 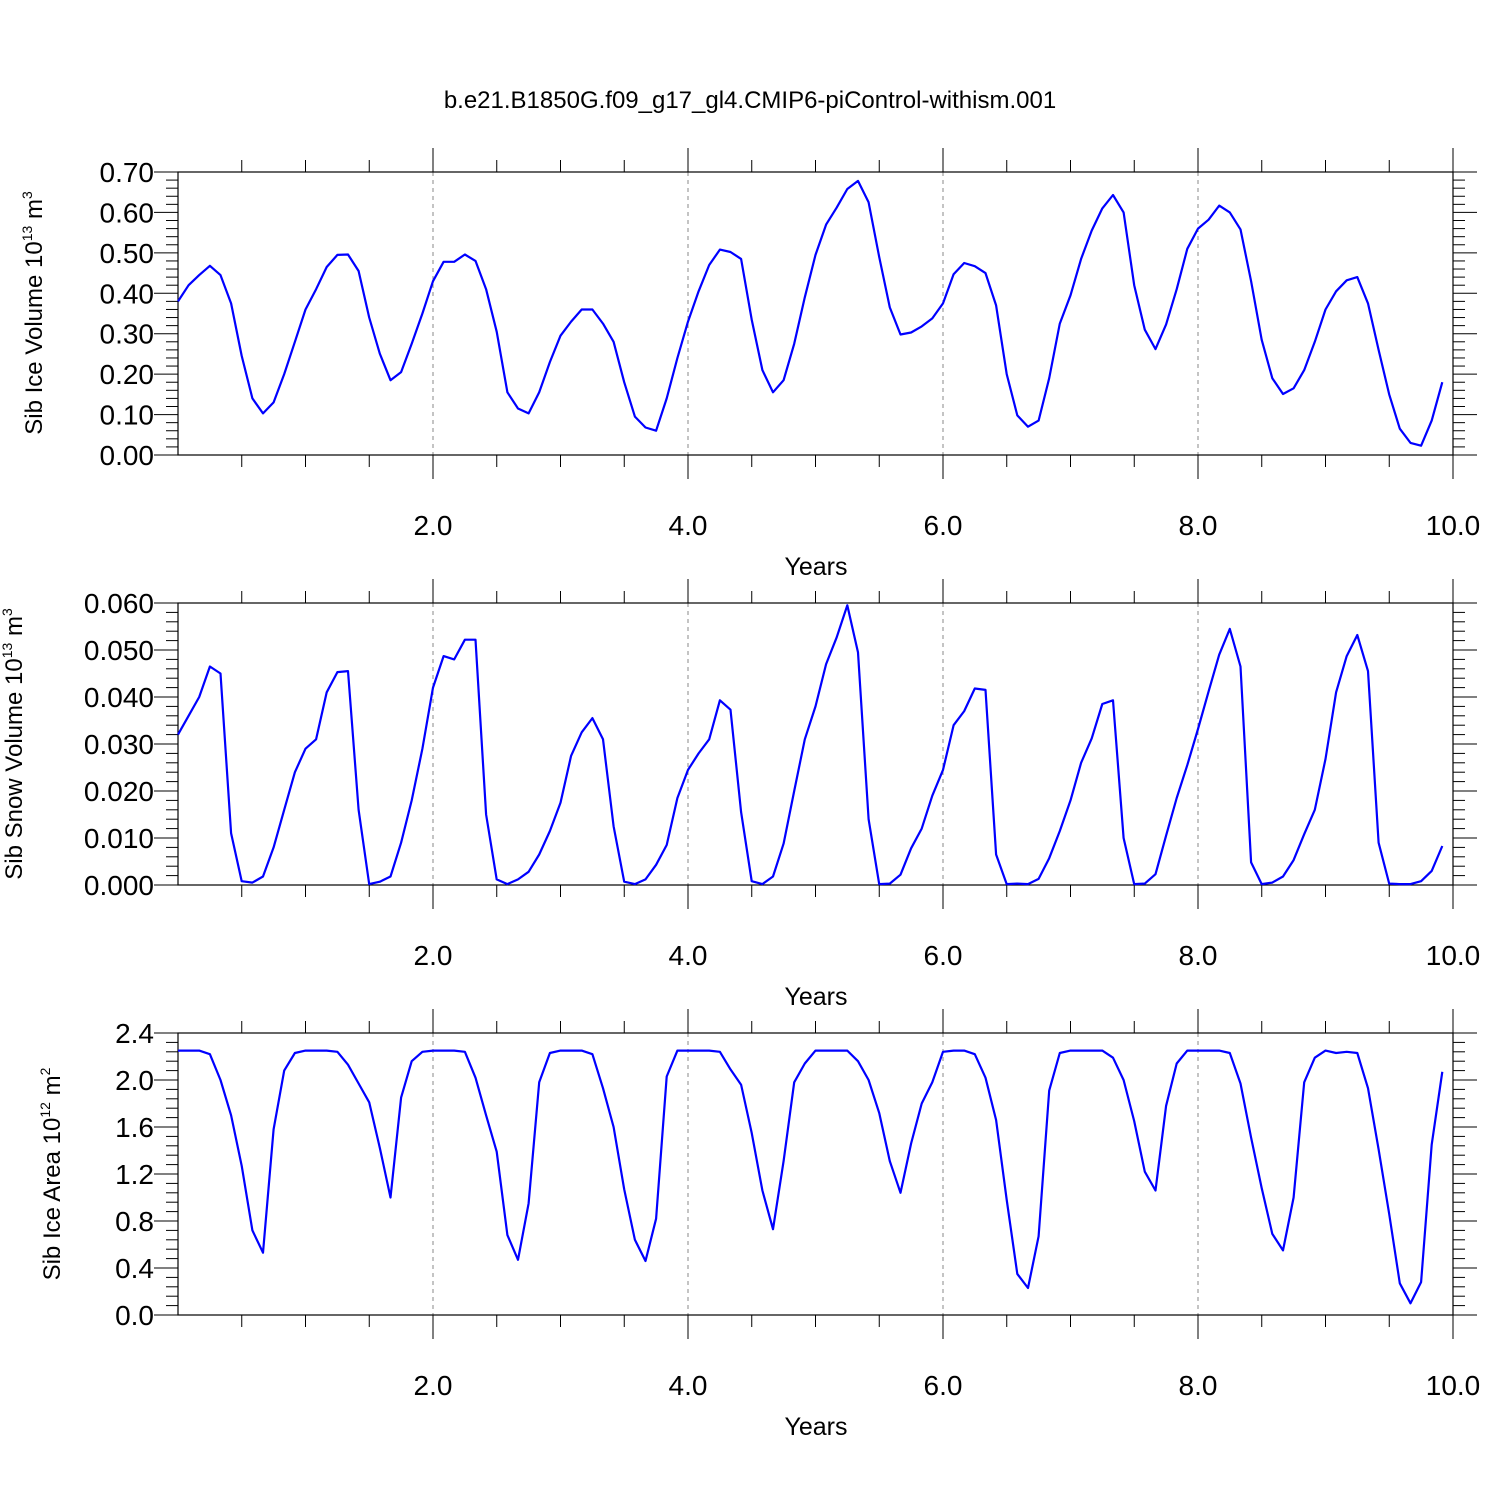 What do you see at coordinates (119, 697) in the screenshot?
I see `y-tick-label: 0.040` at bounding box center [119, 697].